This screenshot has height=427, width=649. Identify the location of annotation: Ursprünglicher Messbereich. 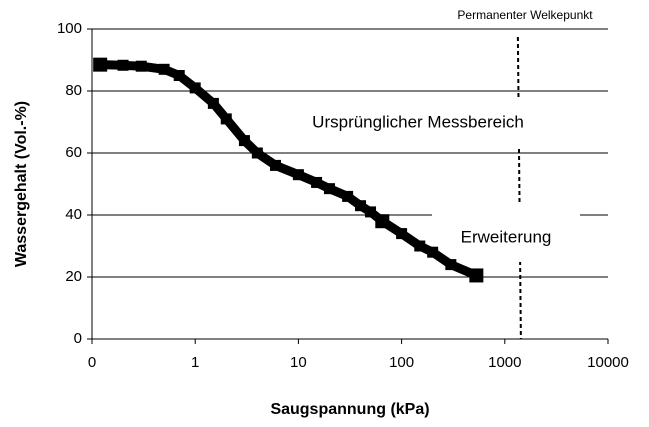
(418, 121).